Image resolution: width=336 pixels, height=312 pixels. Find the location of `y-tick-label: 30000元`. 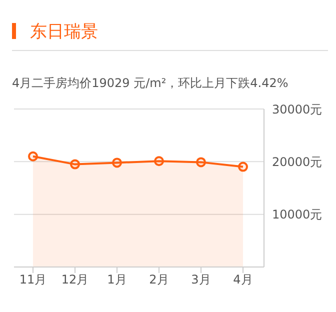

y-tick-label: 30000元 is located at coordinates (297, 109).